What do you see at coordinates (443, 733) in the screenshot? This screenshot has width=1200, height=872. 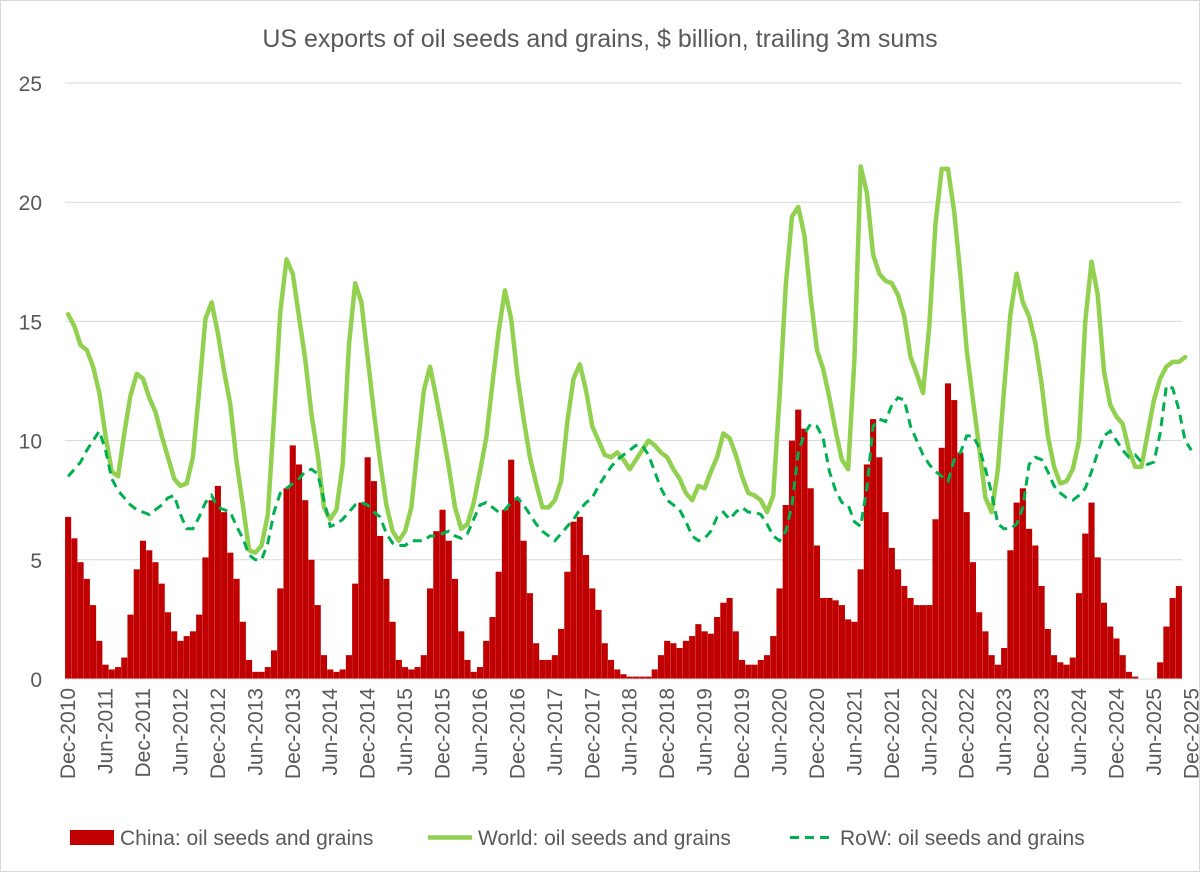 I see `x-tick-label: Dec-2015` at bounding box center [443, 733].